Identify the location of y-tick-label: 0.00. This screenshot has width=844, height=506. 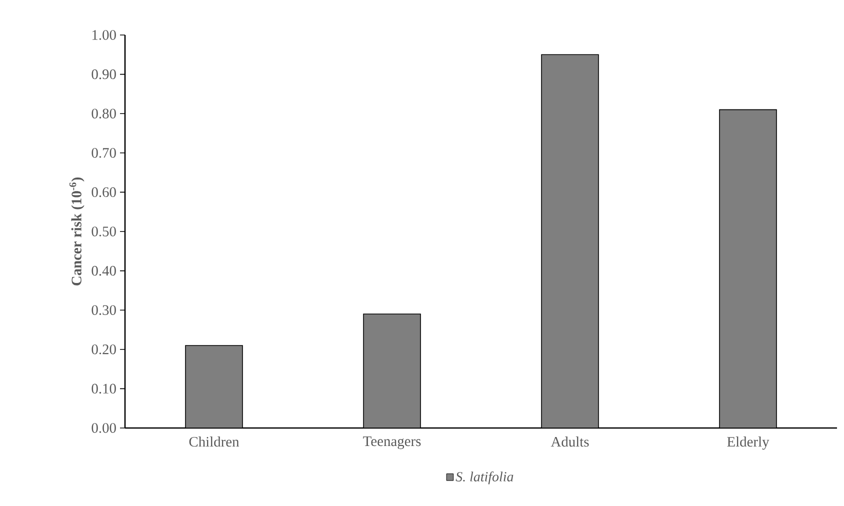
(104, 428).